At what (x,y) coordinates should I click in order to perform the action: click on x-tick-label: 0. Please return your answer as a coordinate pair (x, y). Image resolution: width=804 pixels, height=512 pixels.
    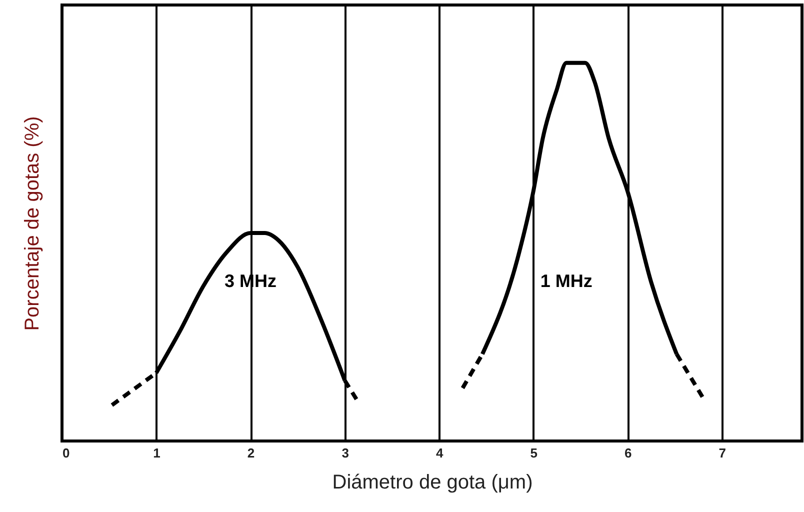
    Looking at the image, I should click on (66, 453).